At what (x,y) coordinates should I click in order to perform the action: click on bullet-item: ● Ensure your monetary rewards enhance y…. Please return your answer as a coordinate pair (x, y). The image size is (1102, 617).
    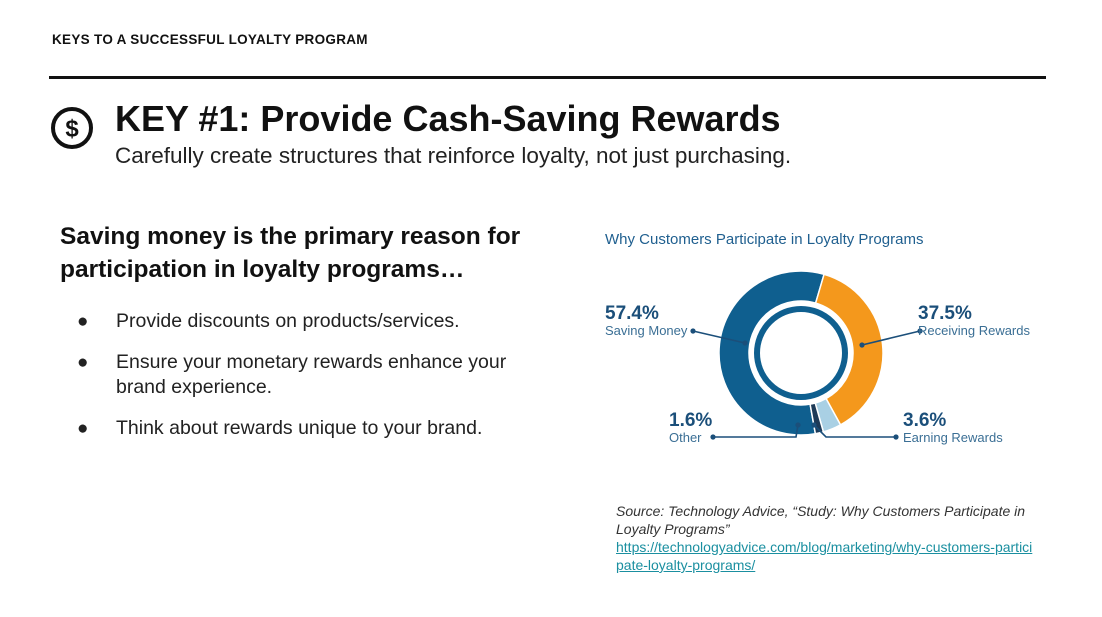
    Looking at the image, I should click on (307, 375).